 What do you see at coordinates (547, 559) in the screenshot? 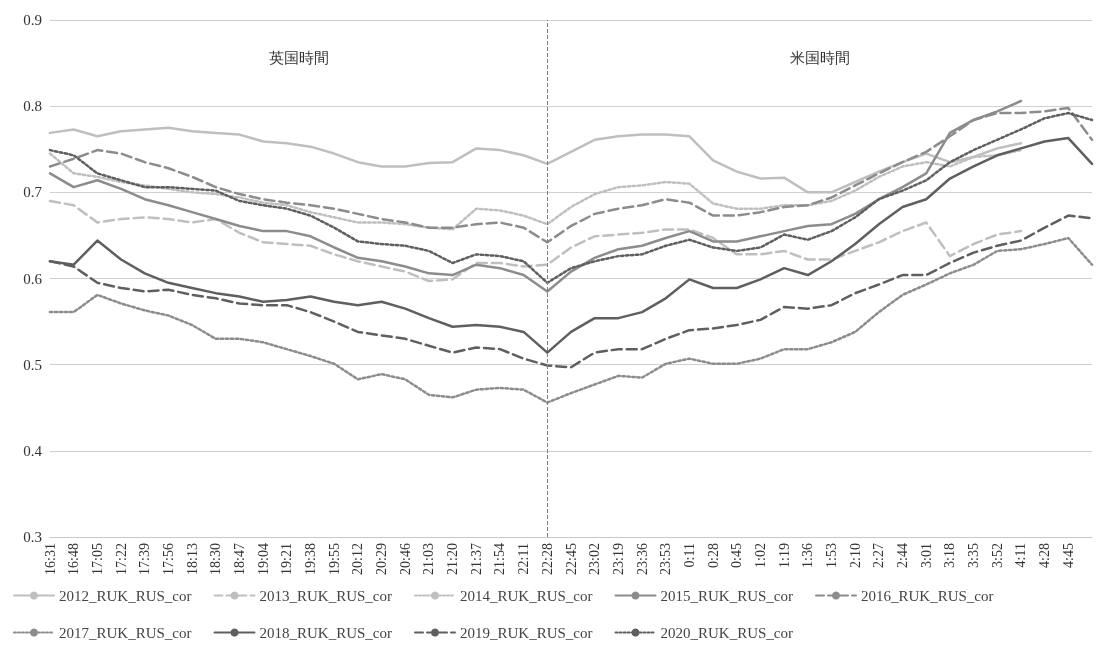
I see `x-tick-label: 22:28` at bounding box center [547, 559].